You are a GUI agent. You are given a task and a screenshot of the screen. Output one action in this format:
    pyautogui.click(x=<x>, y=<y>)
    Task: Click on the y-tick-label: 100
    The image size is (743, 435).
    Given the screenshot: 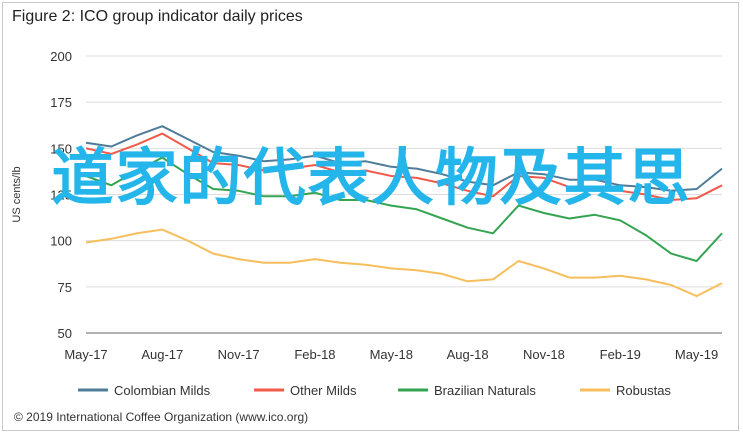 What is the action you would take?
    pyautogui.click(x=61, y=241)
    